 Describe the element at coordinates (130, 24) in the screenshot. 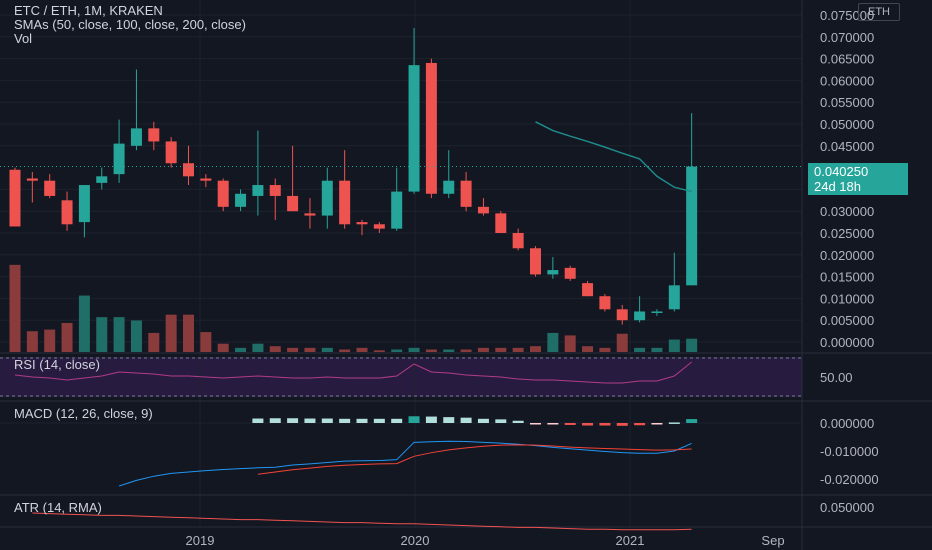

I see `sma-legend: SMAs (50, close, 100, close, 200, close)` at that location.